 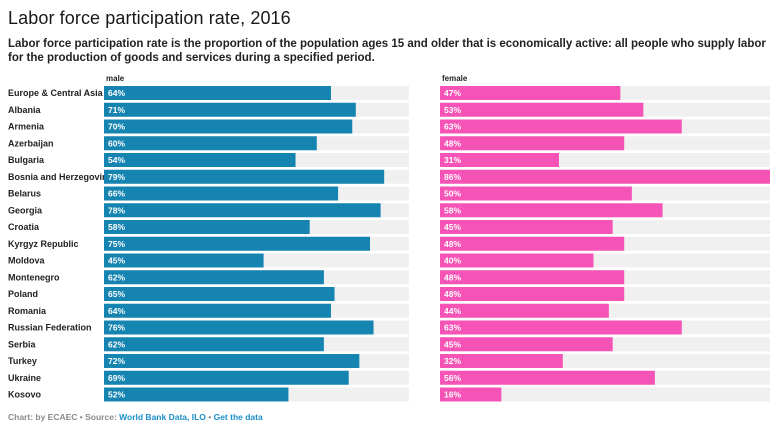 What do you see at coordinates (452, 194) in the screenshot?
I see `value-label-female: 50%` at bounding box center [452, 194].